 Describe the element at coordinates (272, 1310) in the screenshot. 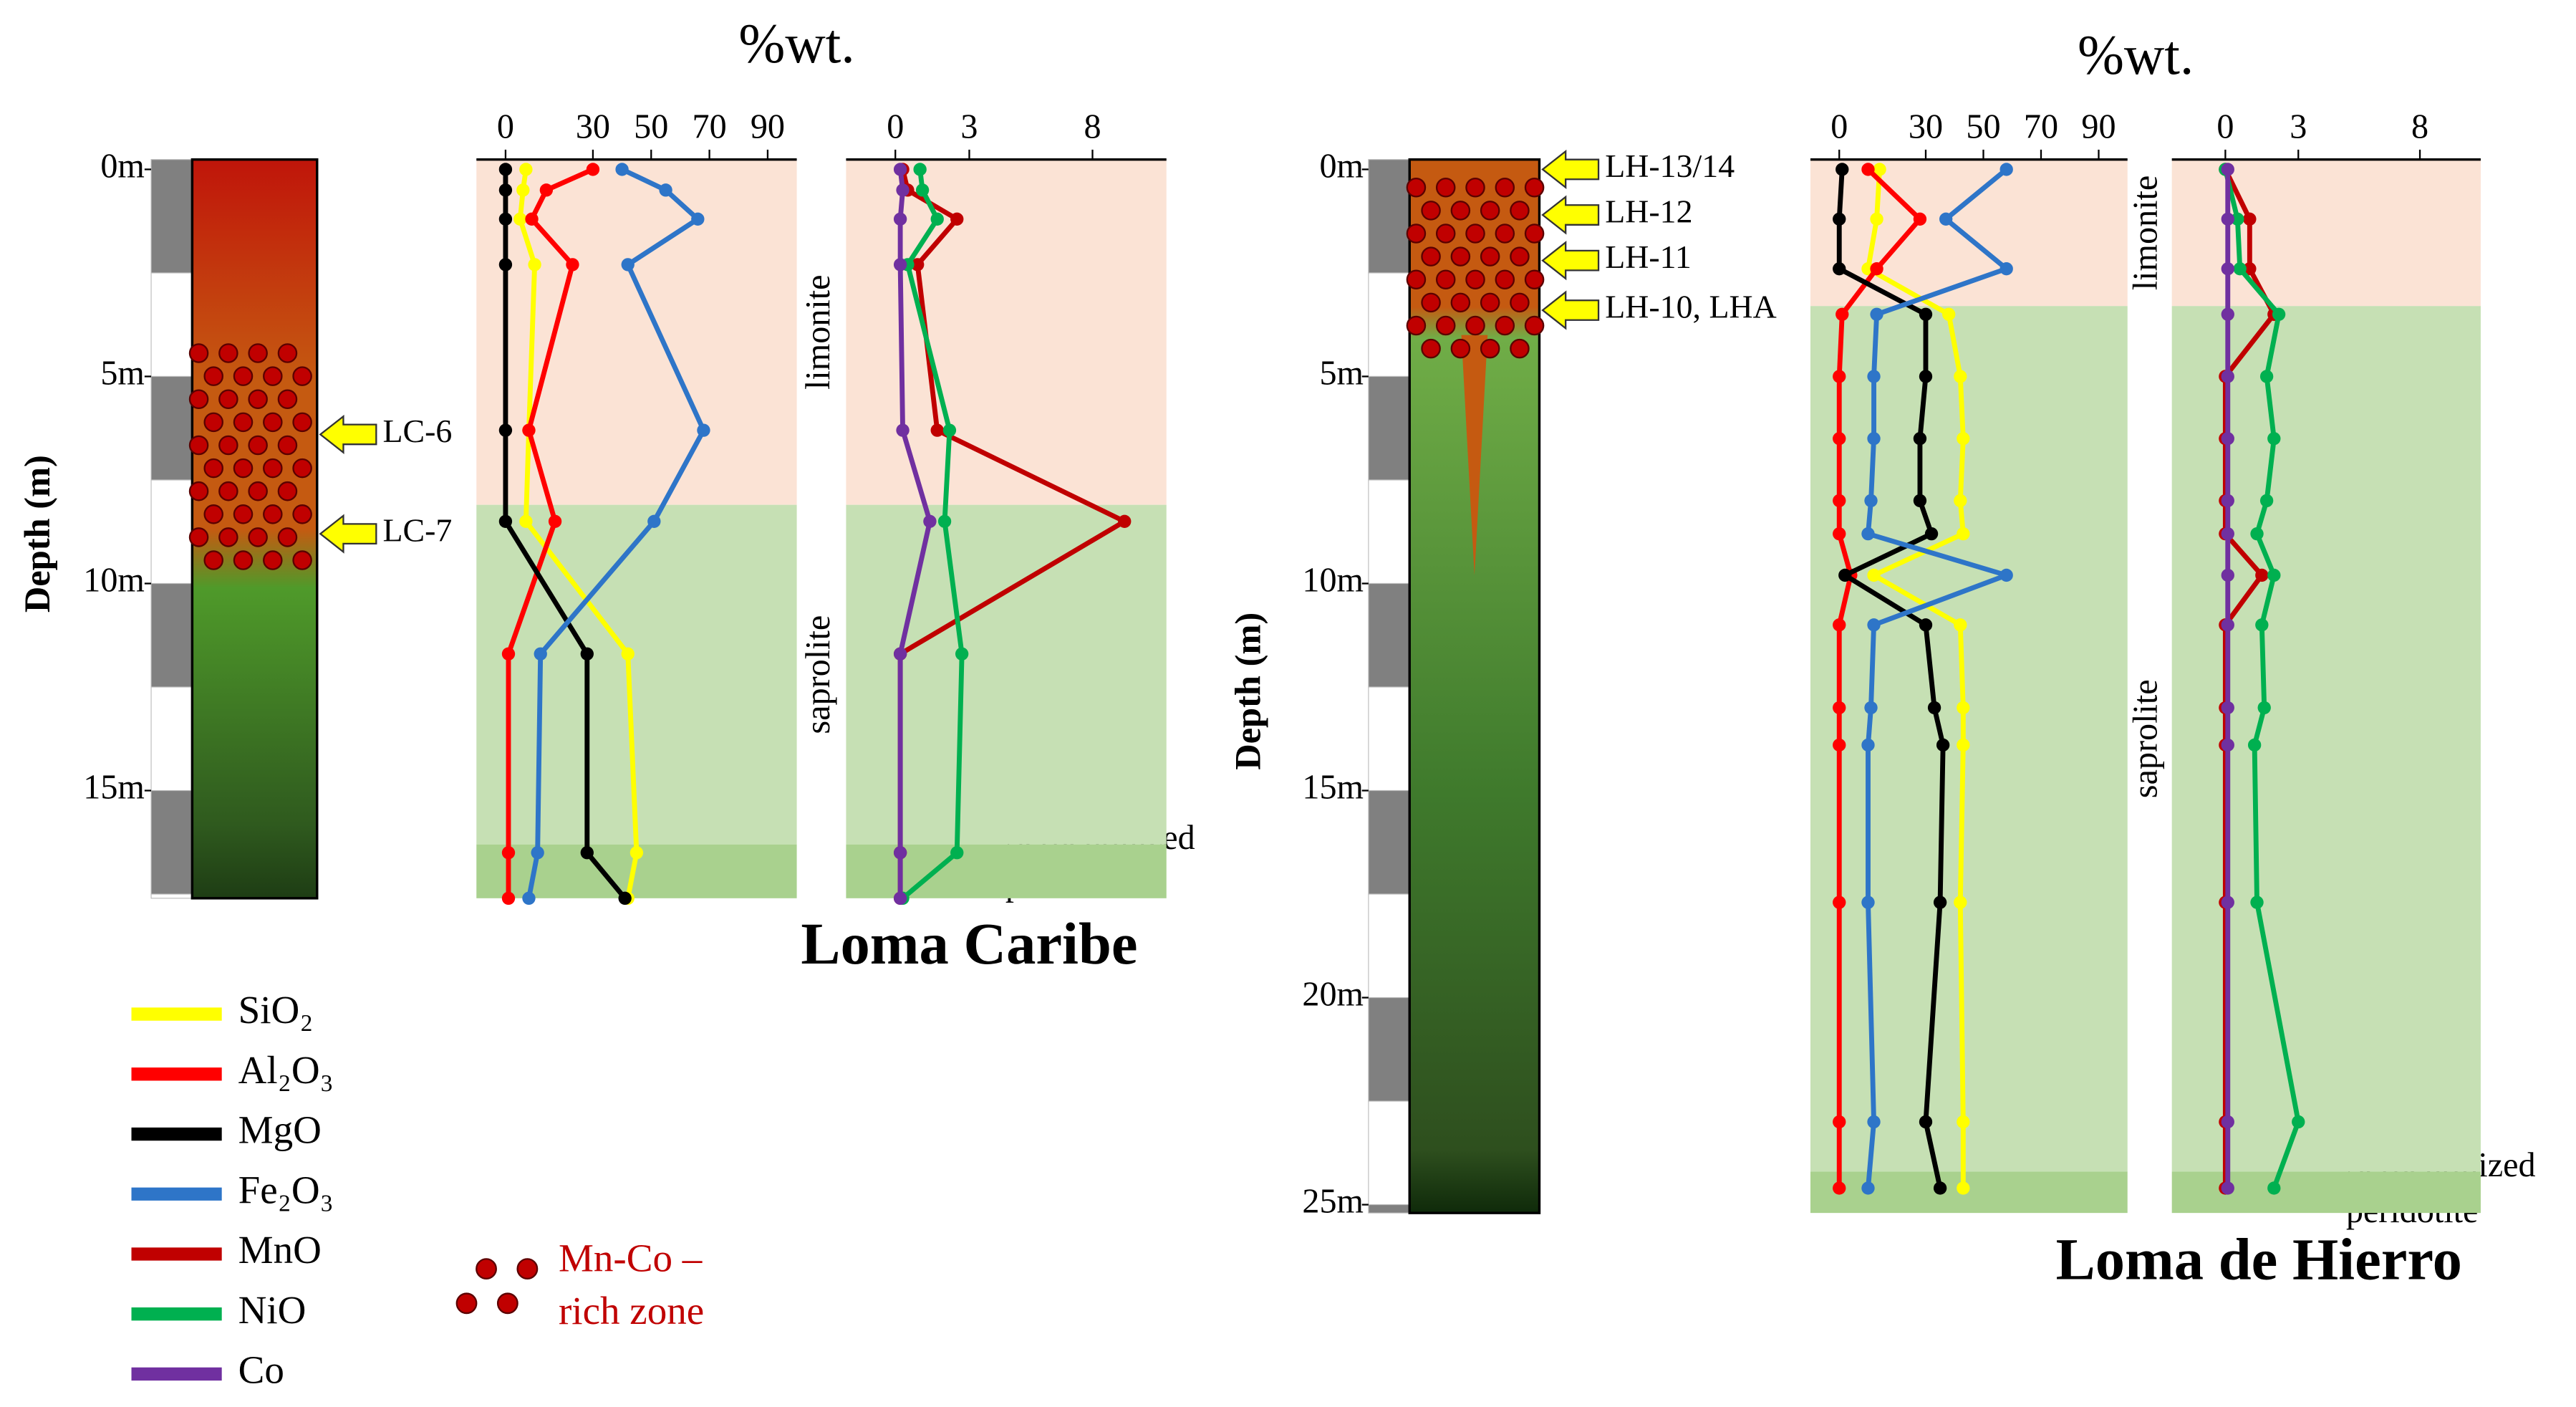

I see `legend-label: NiO` at that location.